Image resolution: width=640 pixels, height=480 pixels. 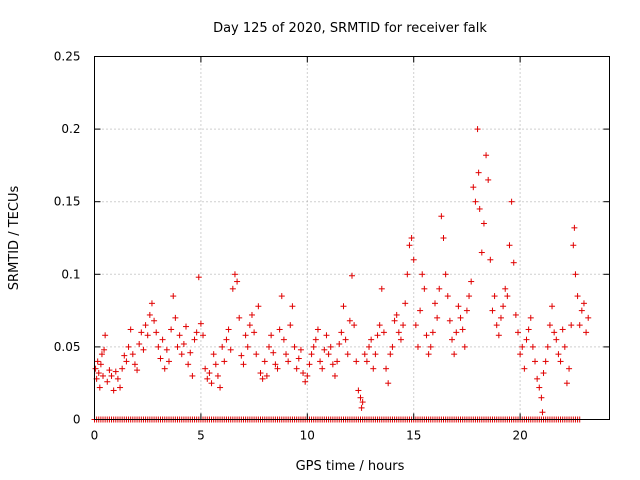 I want to click on y-tick-label: 0.2, so click(x=70, y=129).